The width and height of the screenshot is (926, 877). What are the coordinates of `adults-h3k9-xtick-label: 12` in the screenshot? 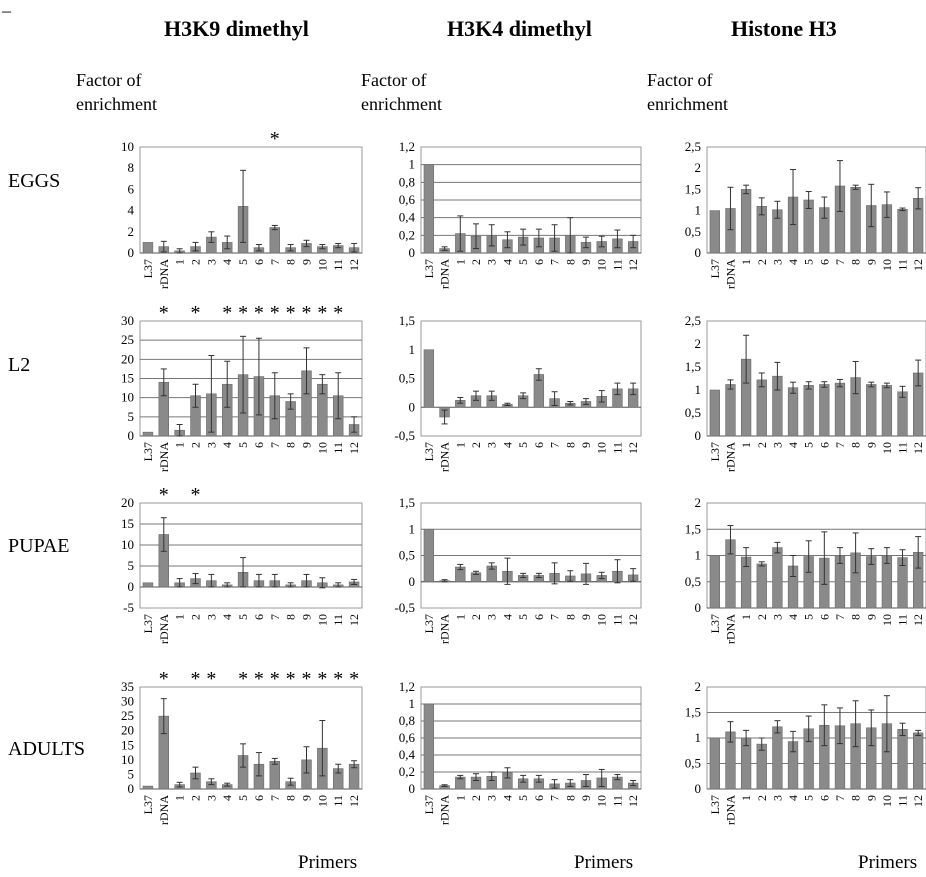 It's located at (354, 801).